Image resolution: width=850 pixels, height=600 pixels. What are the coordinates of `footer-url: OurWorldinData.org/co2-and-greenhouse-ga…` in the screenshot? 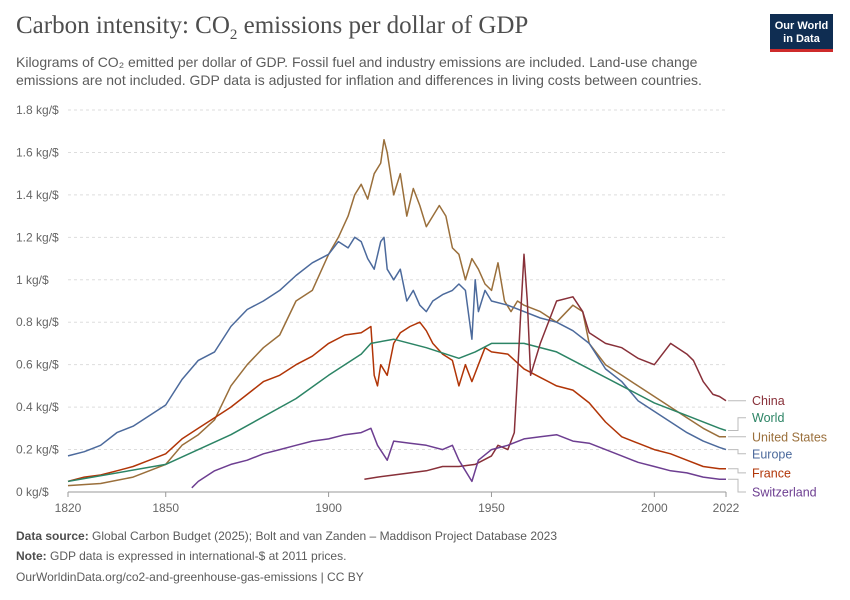 It's located at (190, 577).